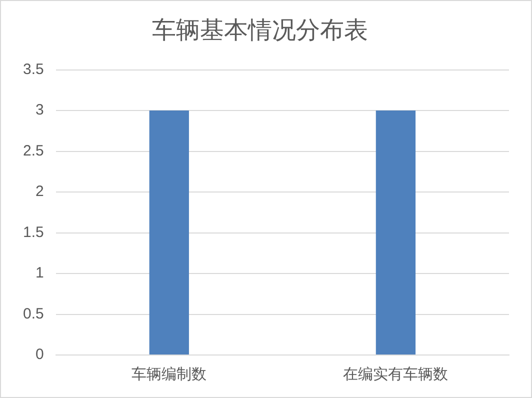 This screenshot has height=398, width=532. I want to click on y-tick-label: 1, so click(40, 273).